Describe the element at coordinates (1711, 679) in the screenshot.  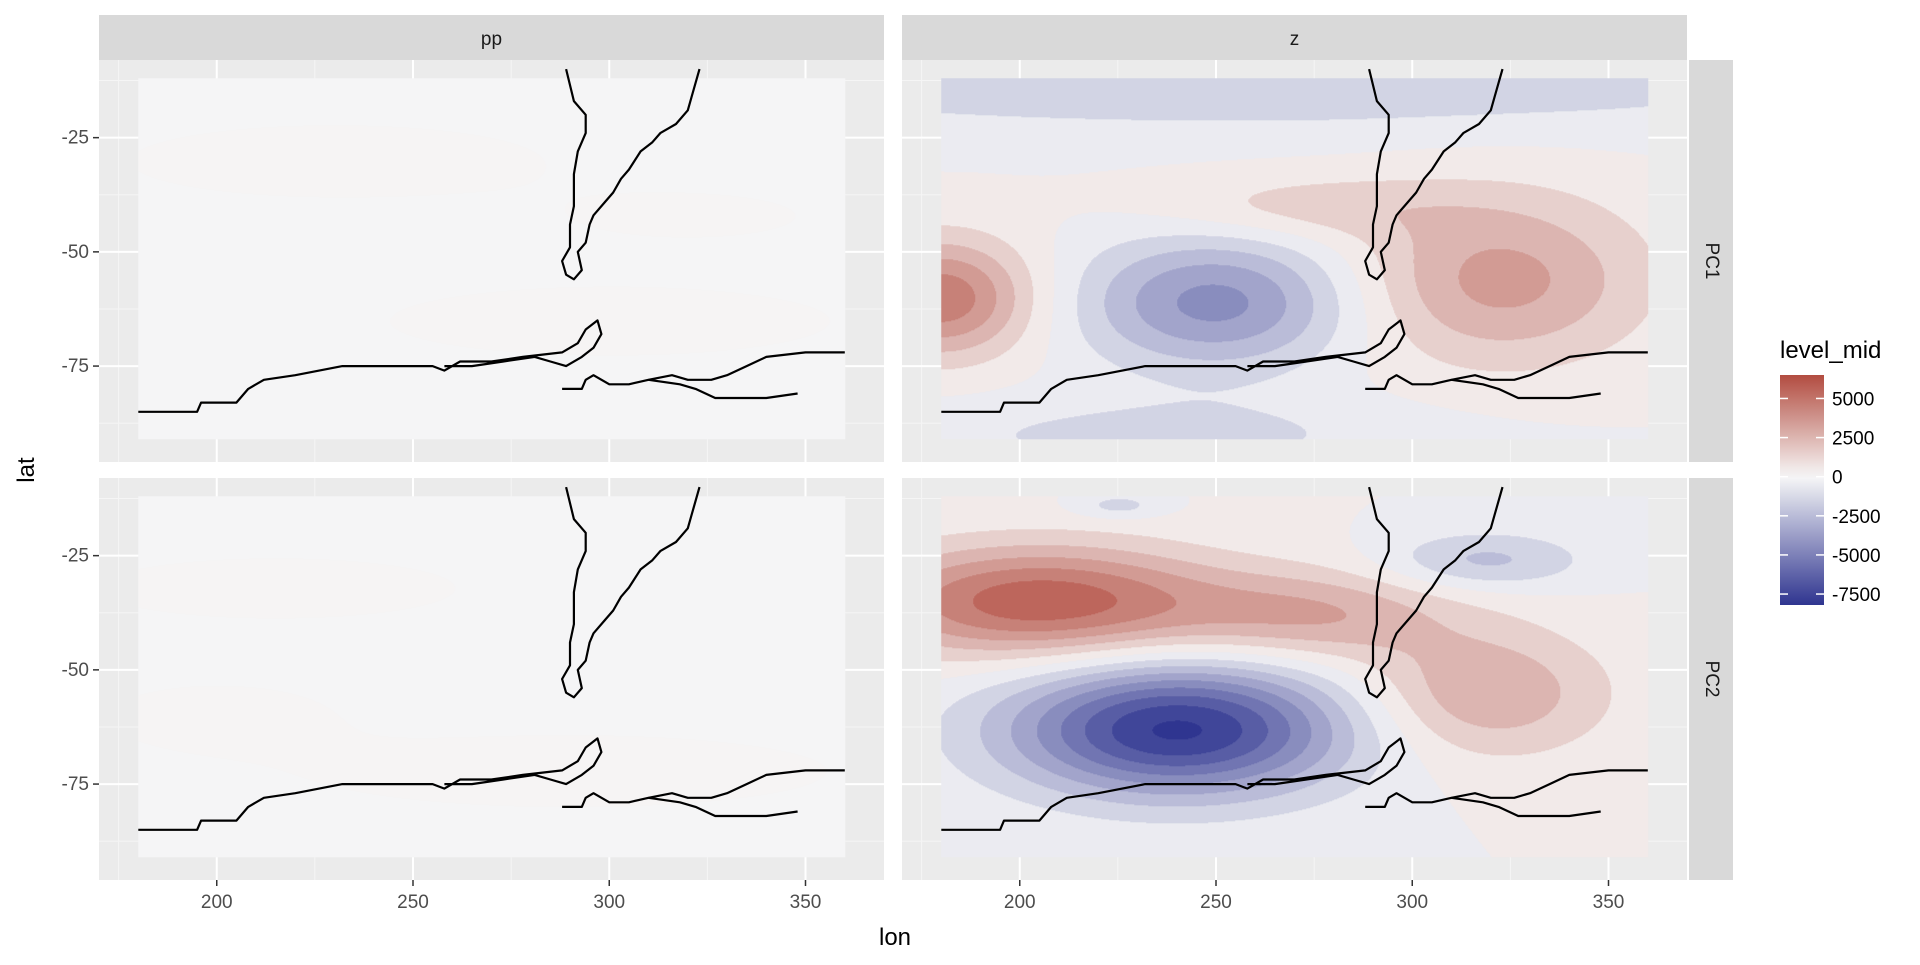
I see `facet-strip-label-PC2: PC2` at that location.